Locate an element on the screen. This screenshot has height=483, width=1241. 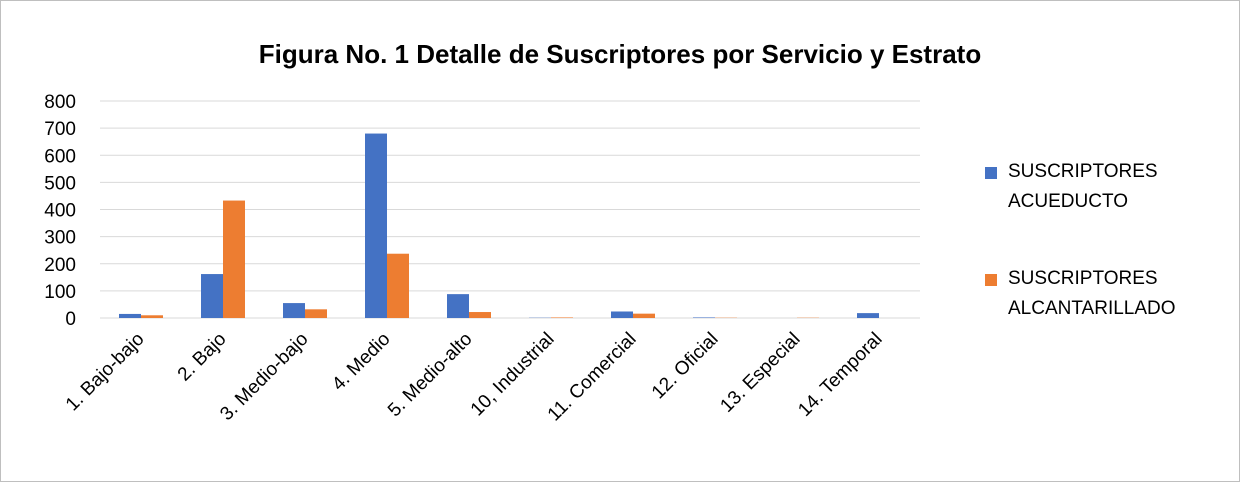
y-tick-label: 800 is located at coordinates (60, 102).